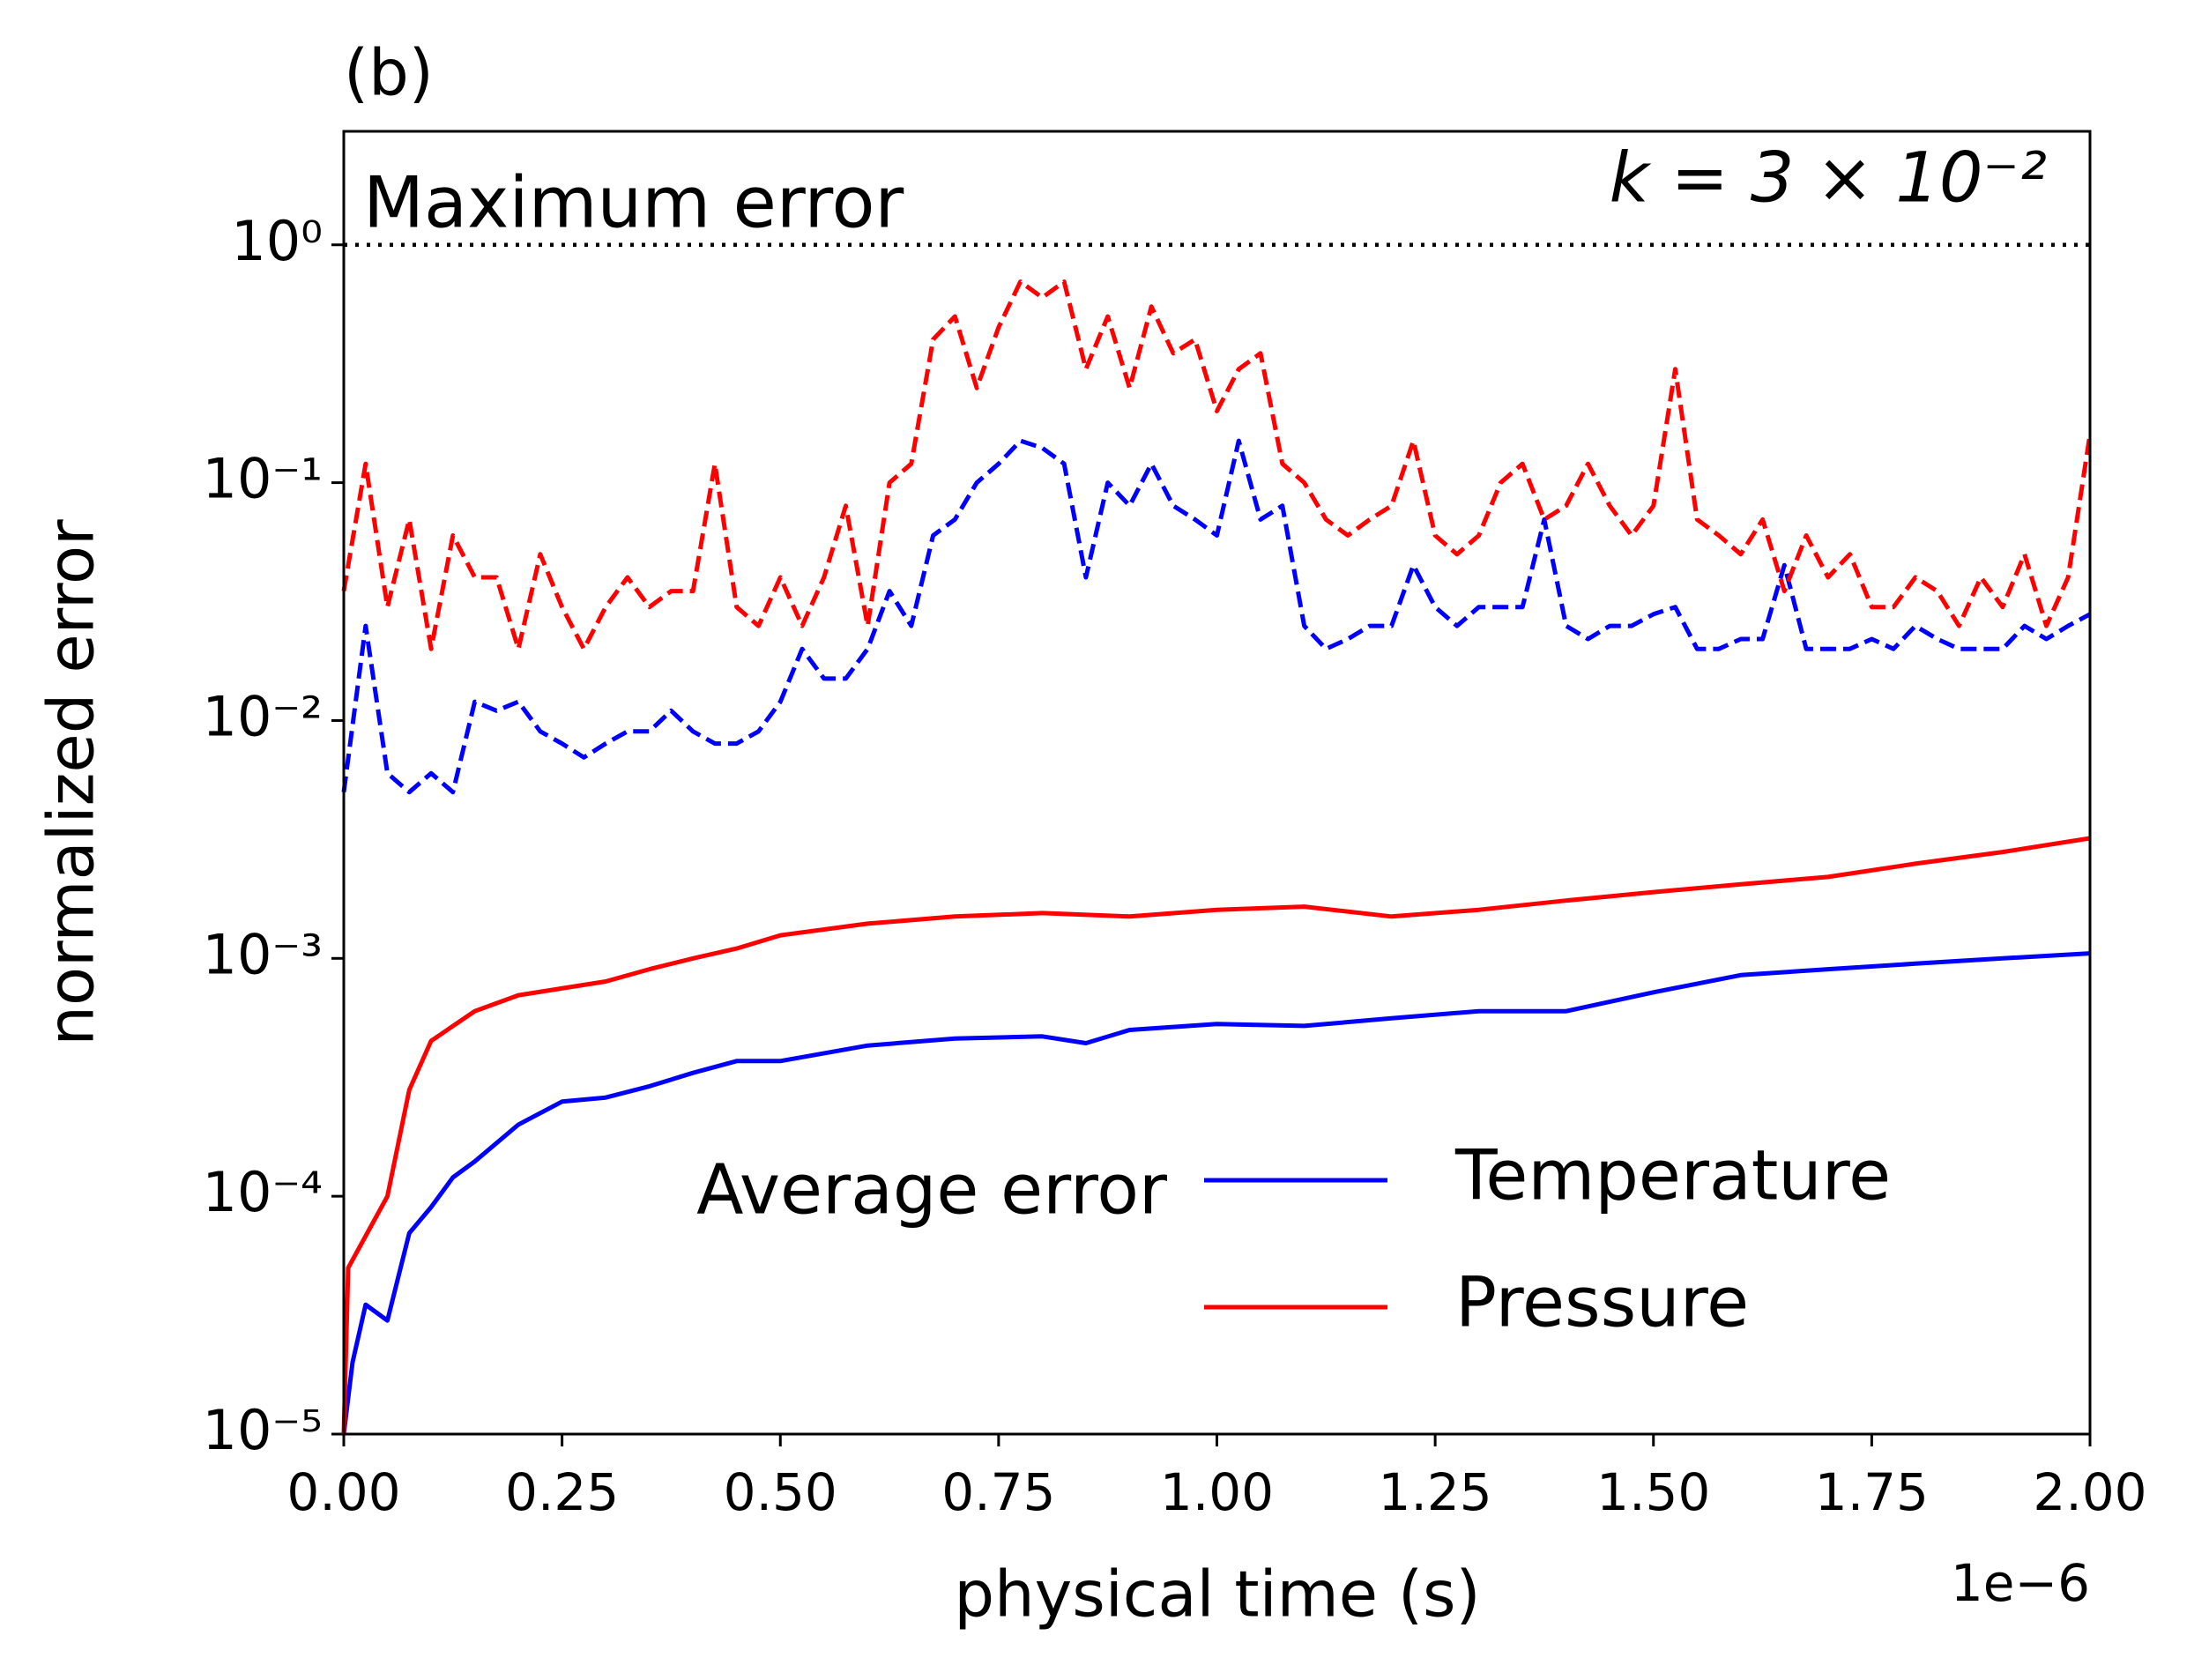 This screenshot has height=1680, width=2209. What do you see at coordinates (1672, 1175) in the screenshot?
I see `legend-label: Temperature` at bounding box center [1672, 1175].